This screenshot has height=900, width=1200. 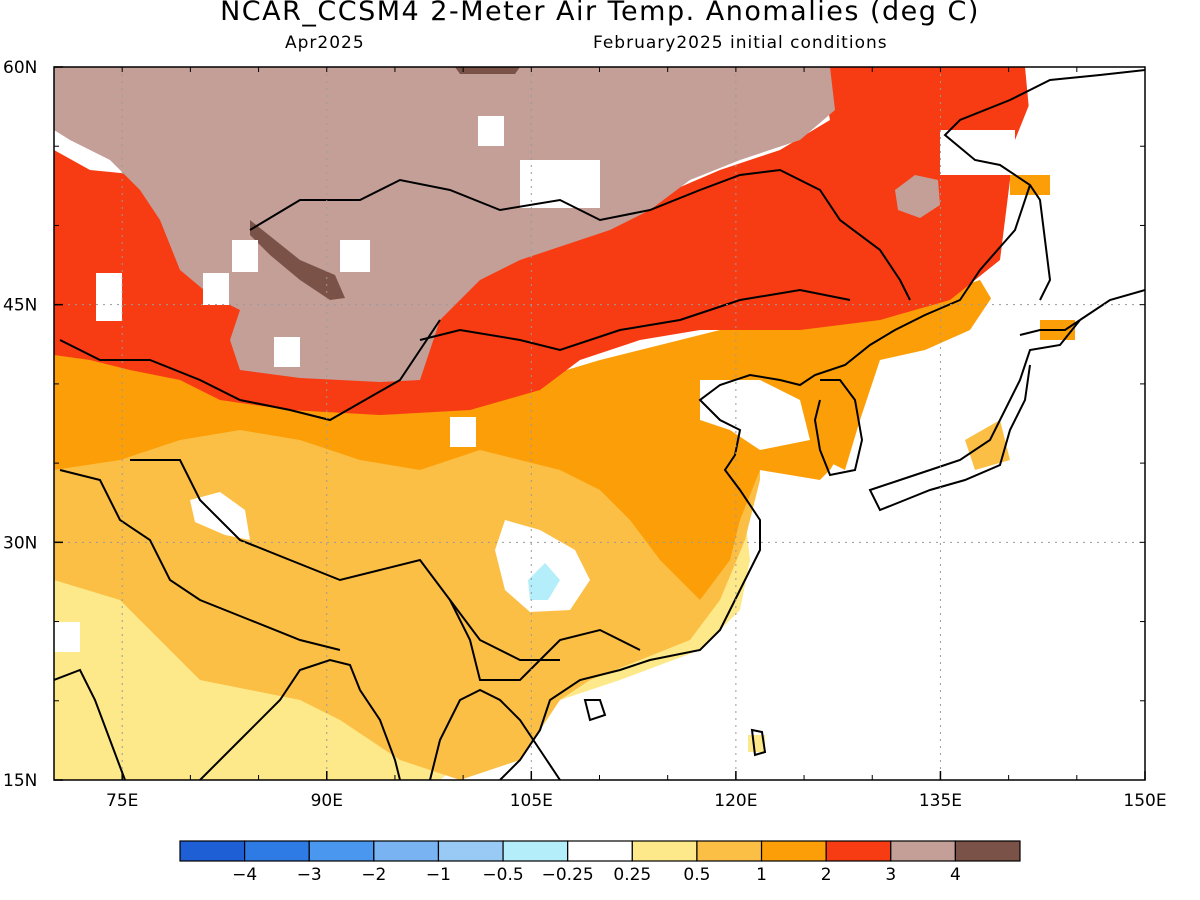 I want to click on anomaly-region-minus-0.25, so click(x=544, y=581).